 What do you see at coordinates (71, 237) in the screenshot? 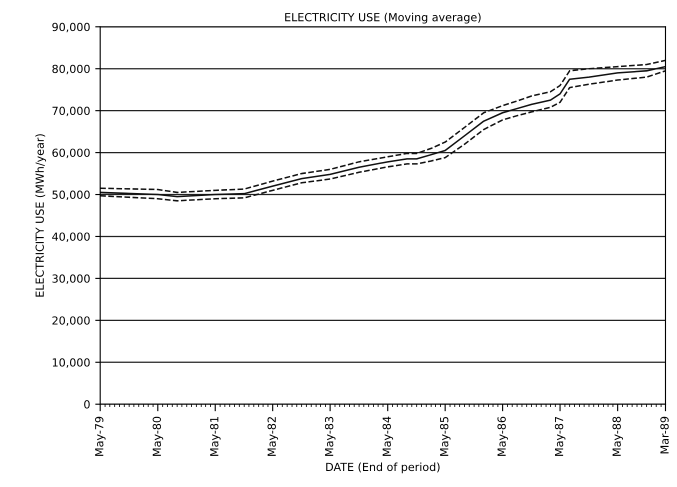
I see `y-tick-label: 40,000` at bounding box center [71, 237].